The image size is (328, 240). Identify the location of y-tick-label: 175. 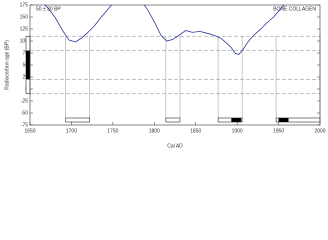
(24, 5).